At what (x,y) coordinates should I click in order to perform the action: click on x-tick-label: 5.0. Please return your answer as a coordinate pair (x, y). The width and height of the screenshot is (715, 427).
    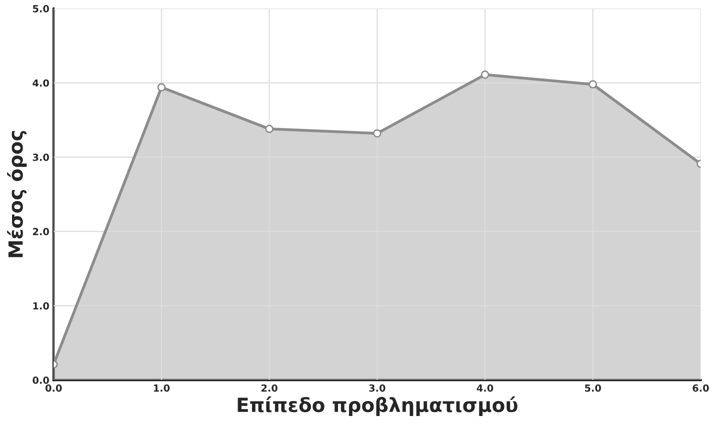
    Looking at the image, I should click on (592, 388).